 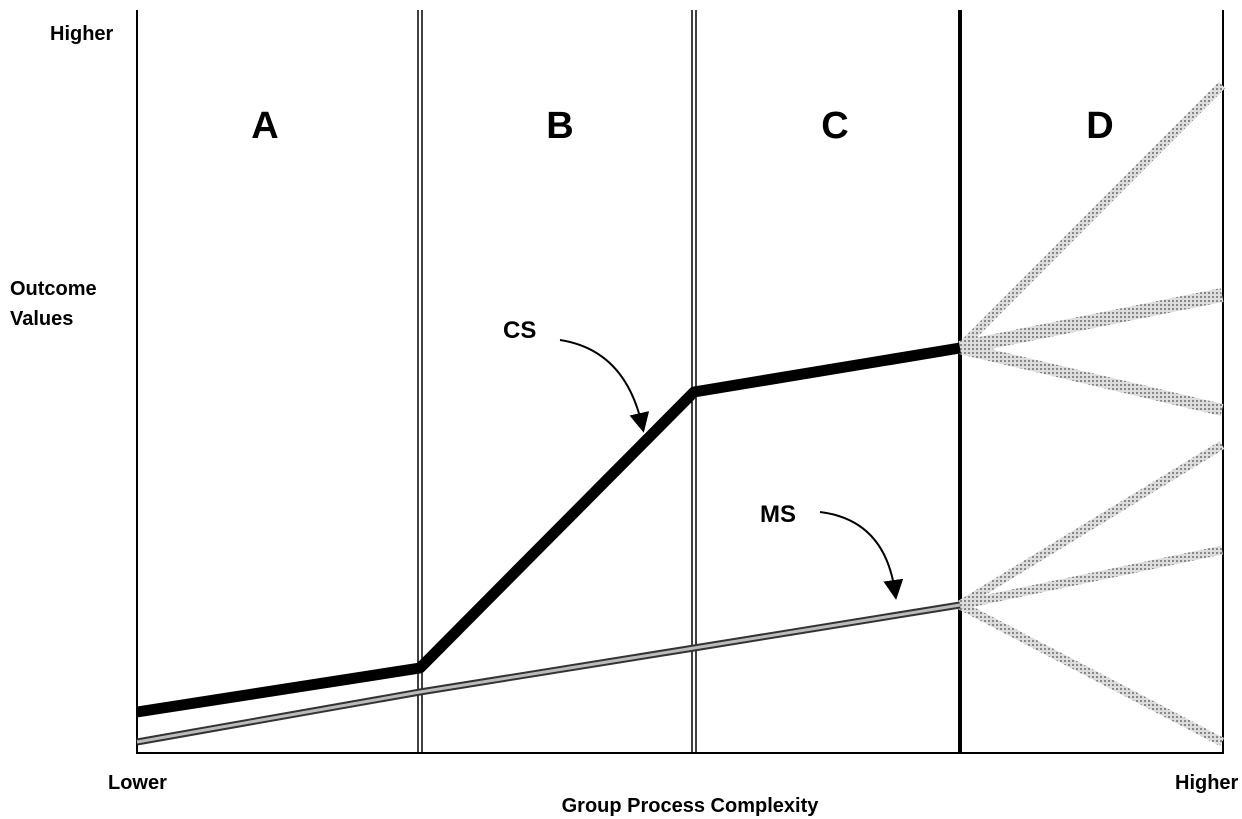 I want to click on region-label: D, so click(x=1099, y=126).